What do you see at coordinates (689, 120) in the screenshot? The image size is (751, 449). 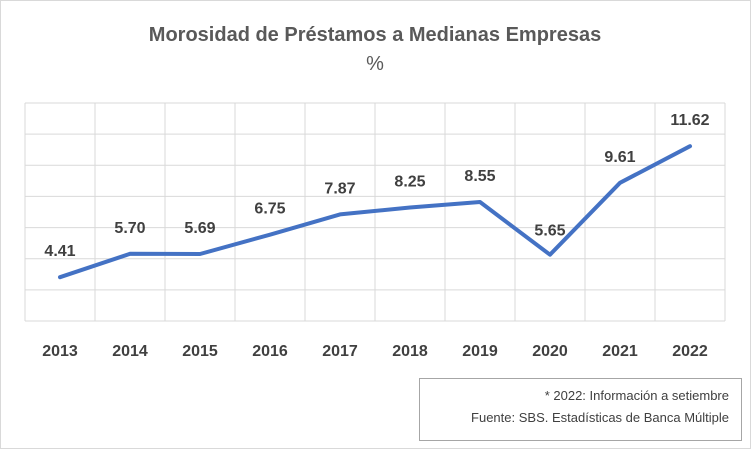 I see `data-label: 11.62` at bounding box center [689, 120].